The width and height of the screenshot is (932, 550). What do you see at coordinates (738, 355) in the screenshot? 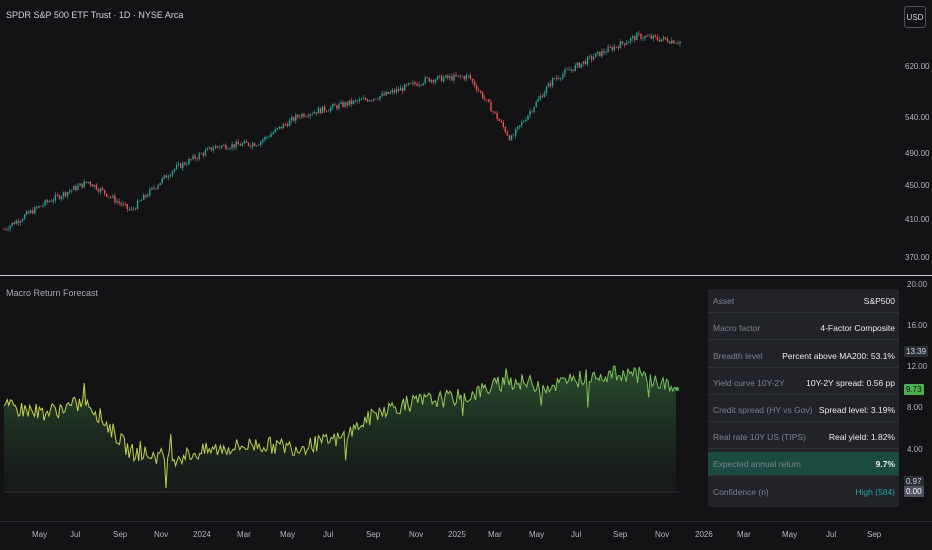
I see `row-label: Breadth level` at bounding box center [738, 355].